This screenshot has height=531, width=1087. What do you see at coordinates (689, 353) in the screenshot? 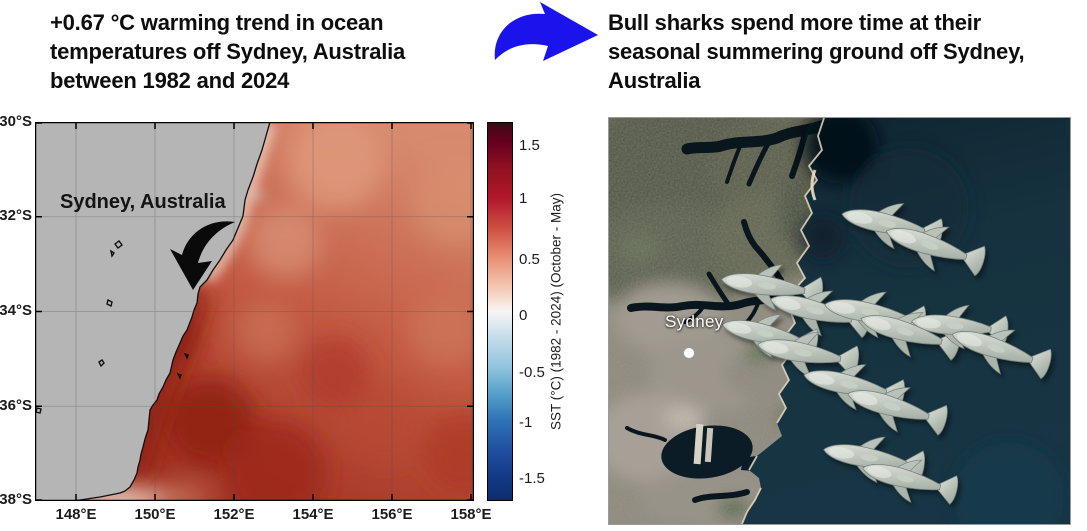
I see `sydney-marker-dot` at bounding box center [689, 353].